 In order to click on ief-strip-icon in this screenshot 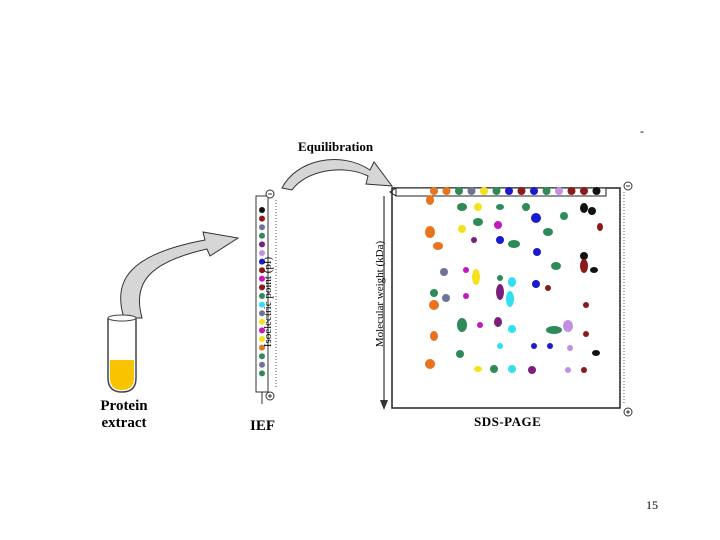, I will do `click(265, 296)`.